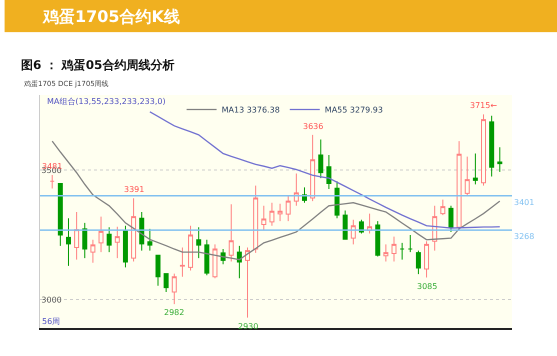  Describe the element at coordinates (51, 299) in the screenshot. I see `y-tick-label: 3000` at that location.